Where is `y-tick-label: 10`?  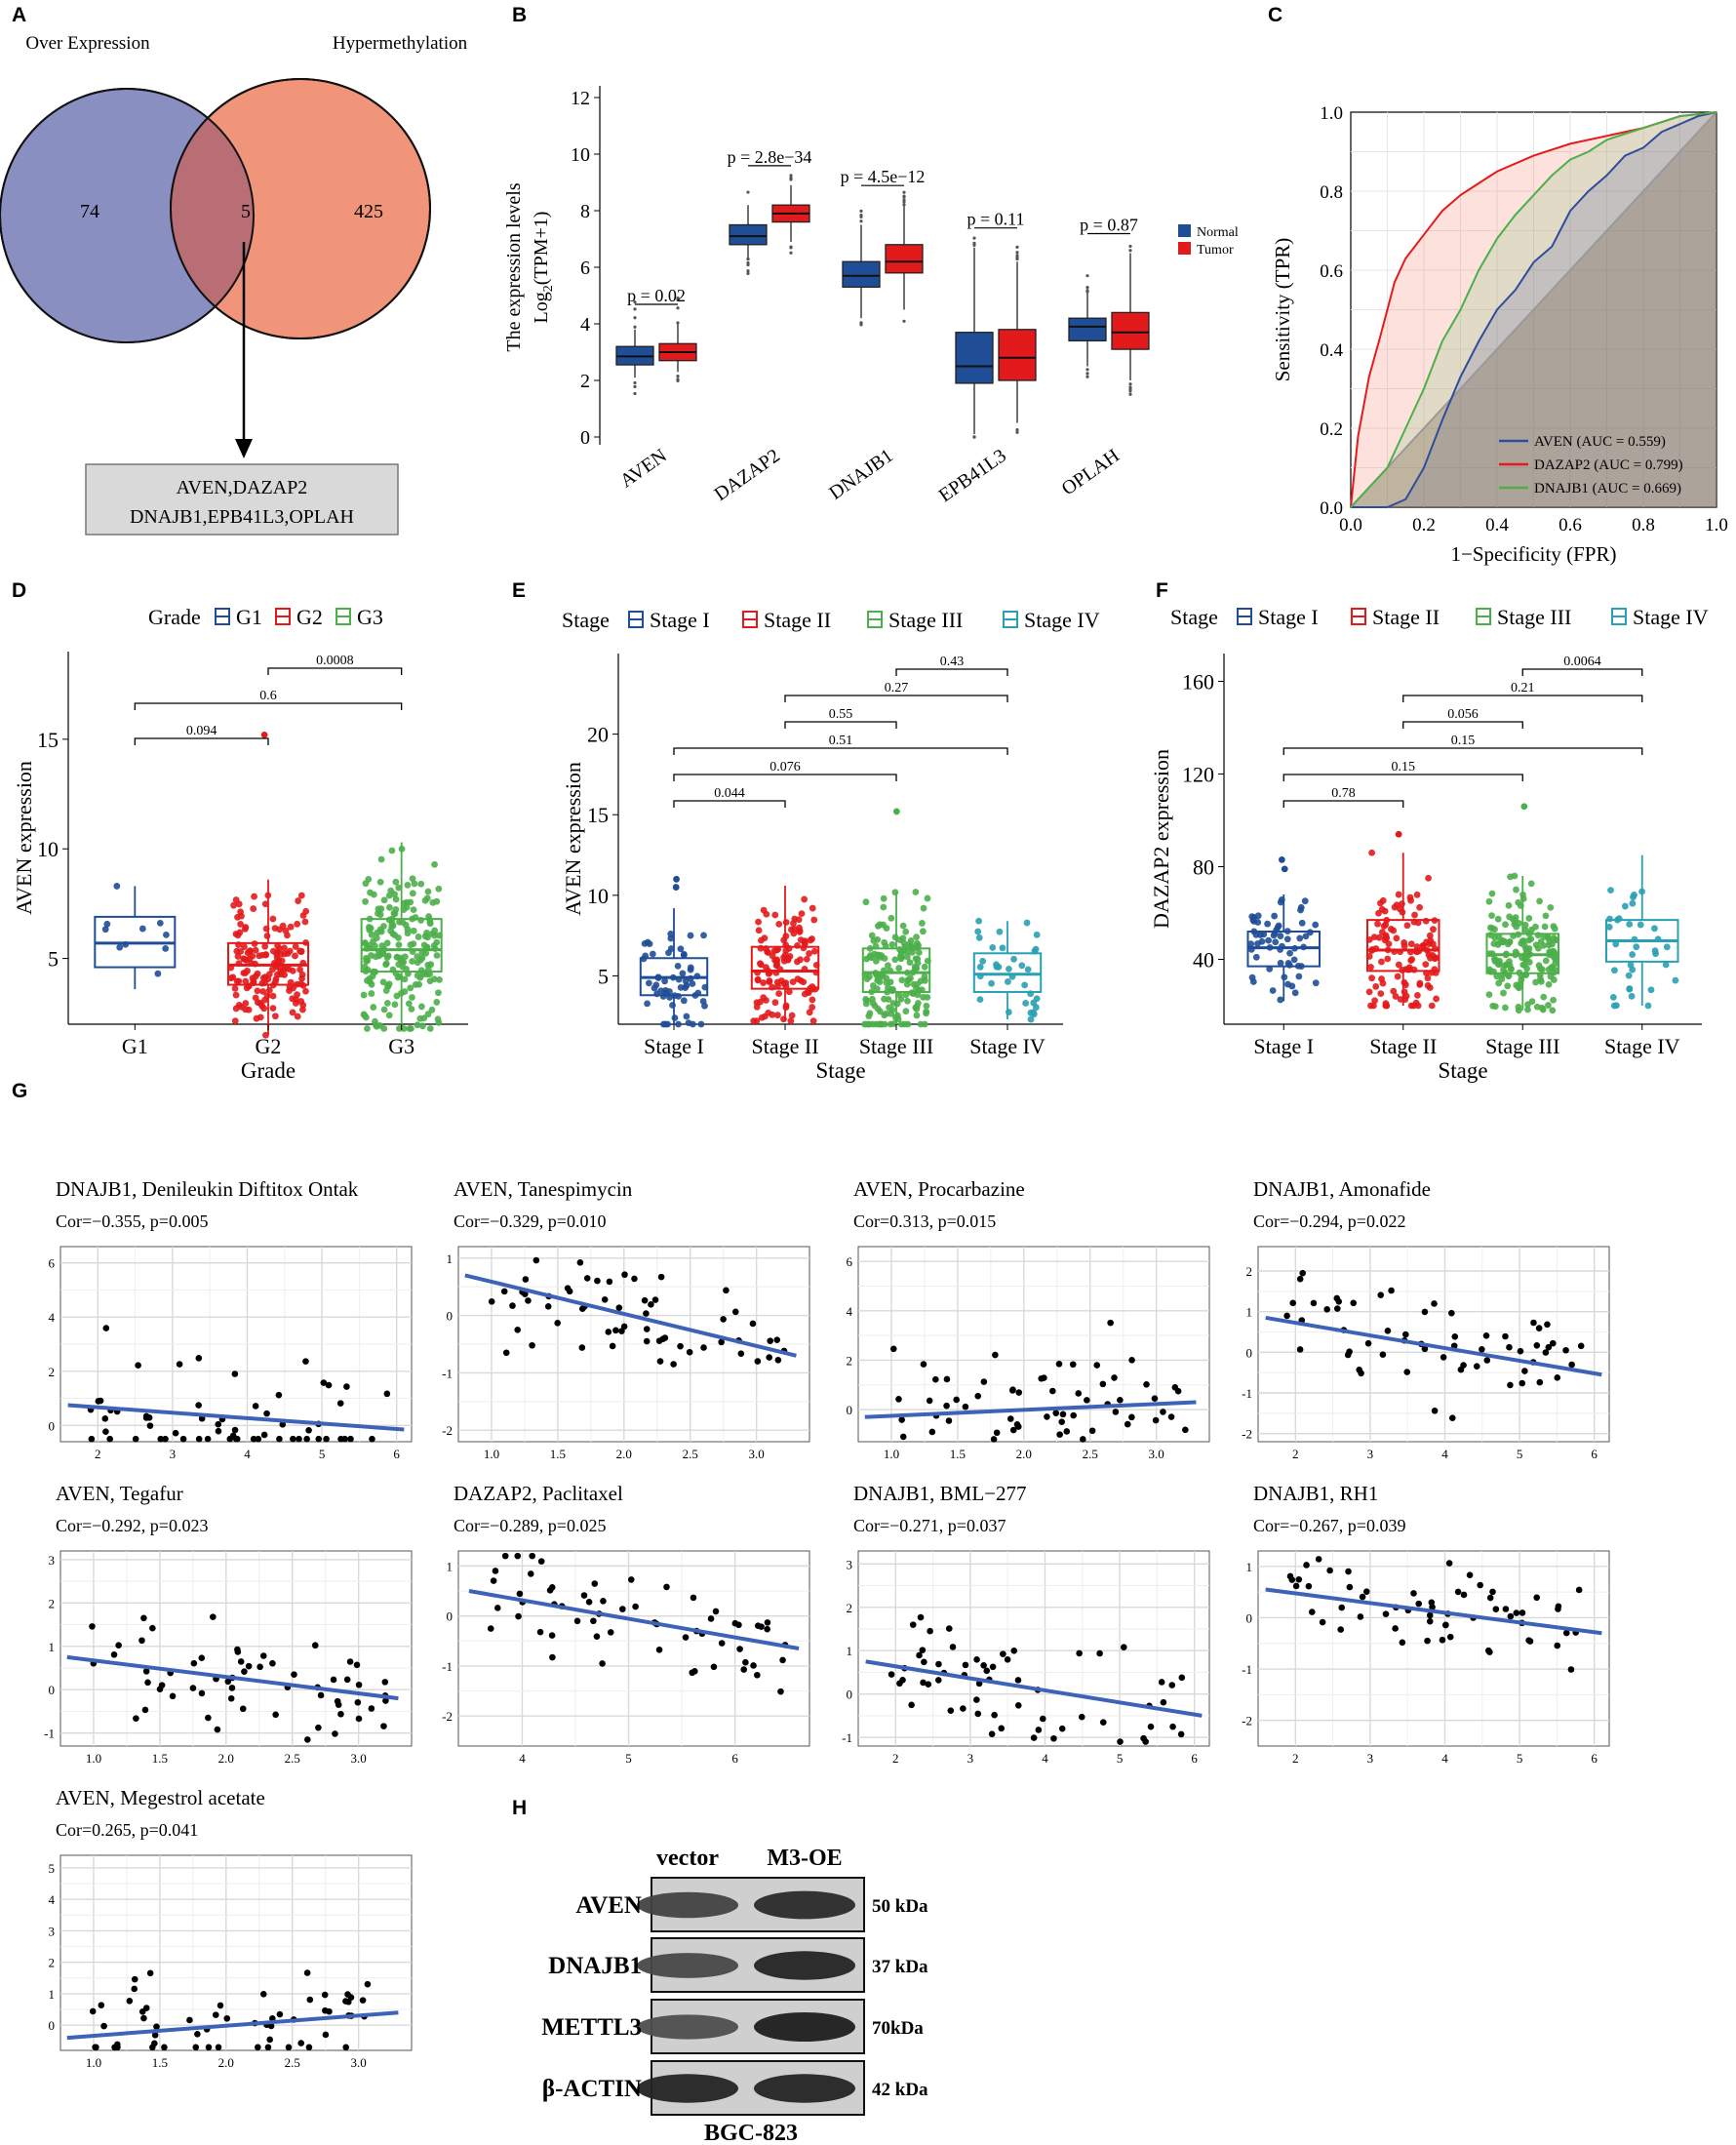
y-tick-label: 10 is located at coordinates (48, 849).